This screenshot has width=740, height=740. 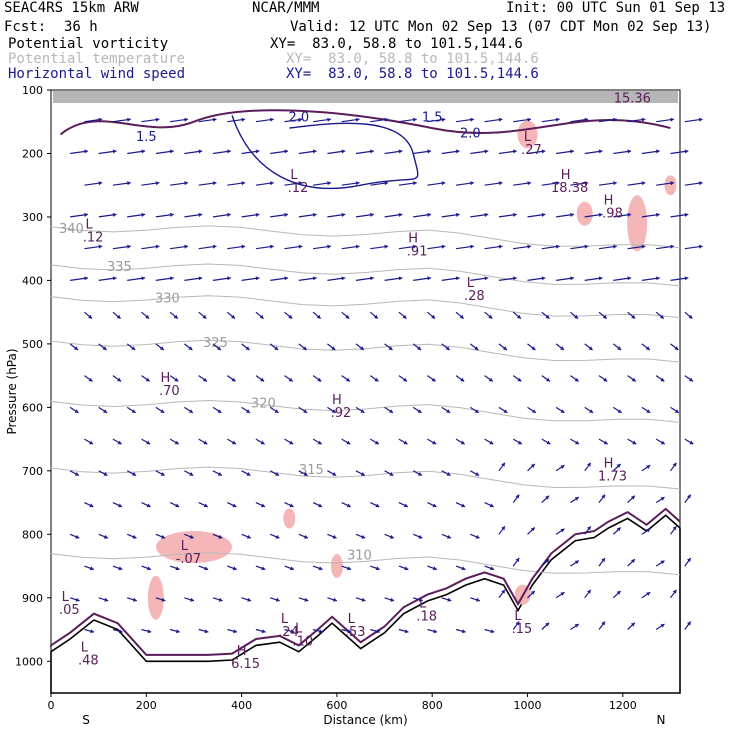 What do you see at coordinates (86, 720) in the screenshot?
I see `end-label-south: S` at bounding box center [86, 720].